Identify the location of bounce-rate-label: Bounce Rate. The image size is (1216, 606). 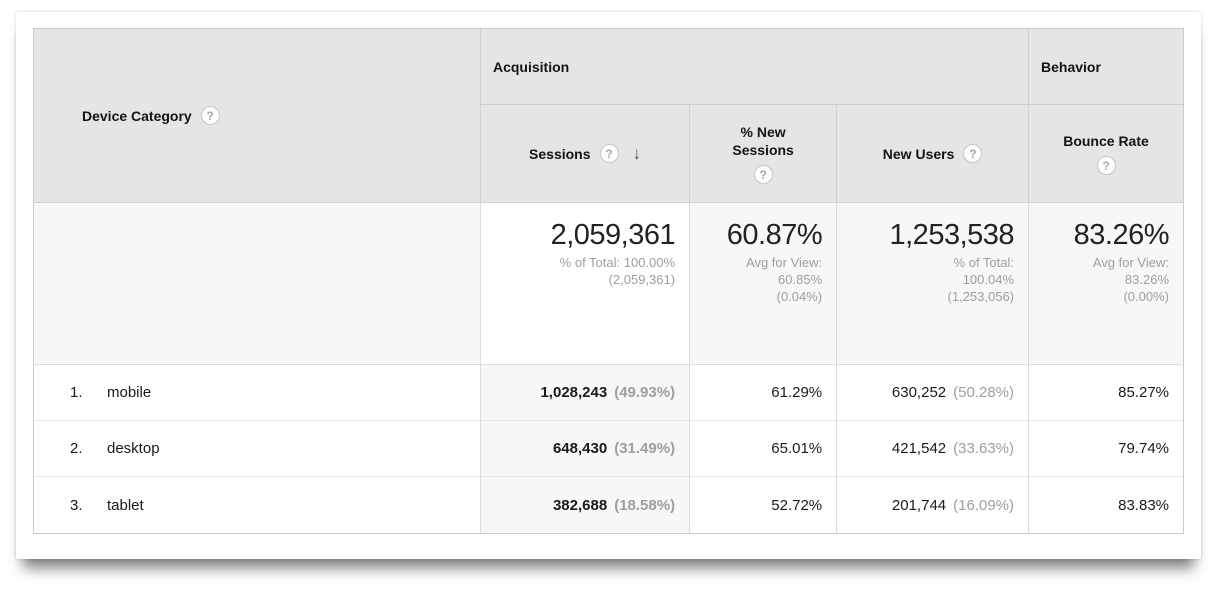
(1106, 141).